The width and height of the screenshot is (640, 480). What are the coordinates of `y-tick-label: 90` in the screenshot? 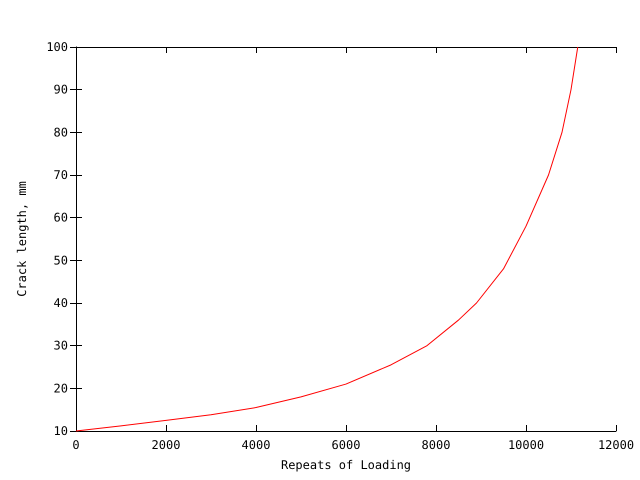 It's located at (61, 89).